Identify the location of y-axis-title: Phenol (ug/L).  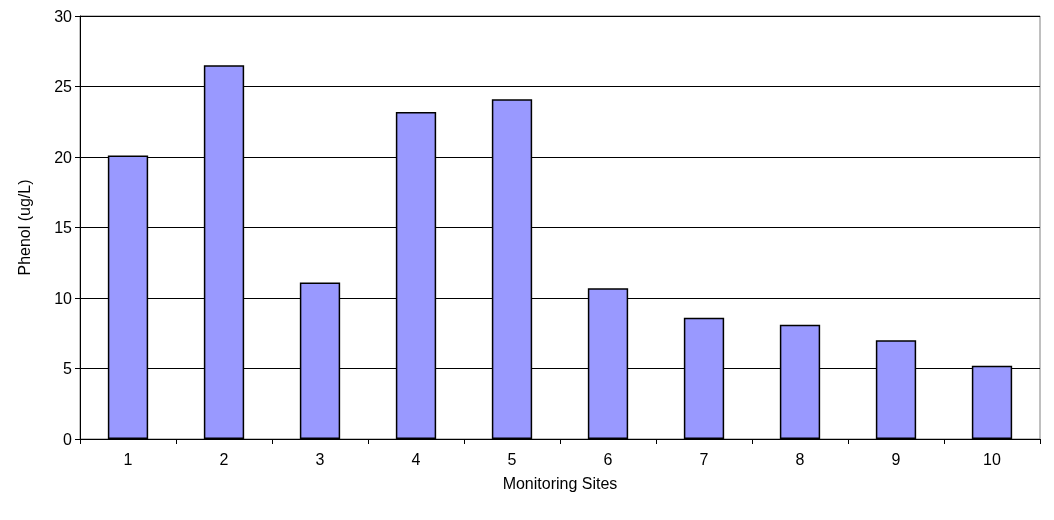
(24, 227).